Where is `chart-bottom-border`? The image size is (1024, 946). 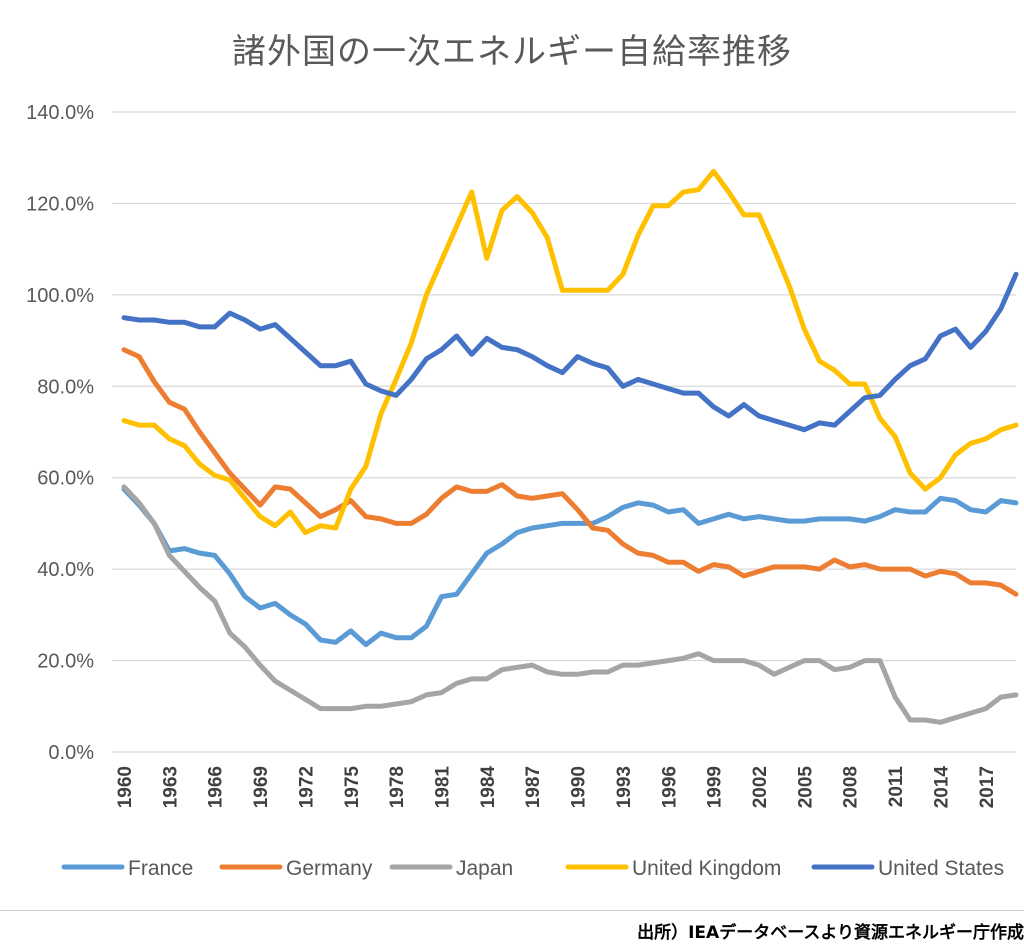
chart-bottom-border is located at coordinates (512, 910).